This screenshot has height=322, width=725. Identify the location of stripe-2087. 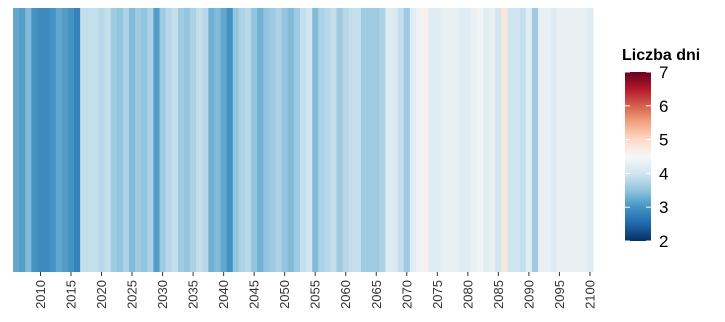
(511, 140).